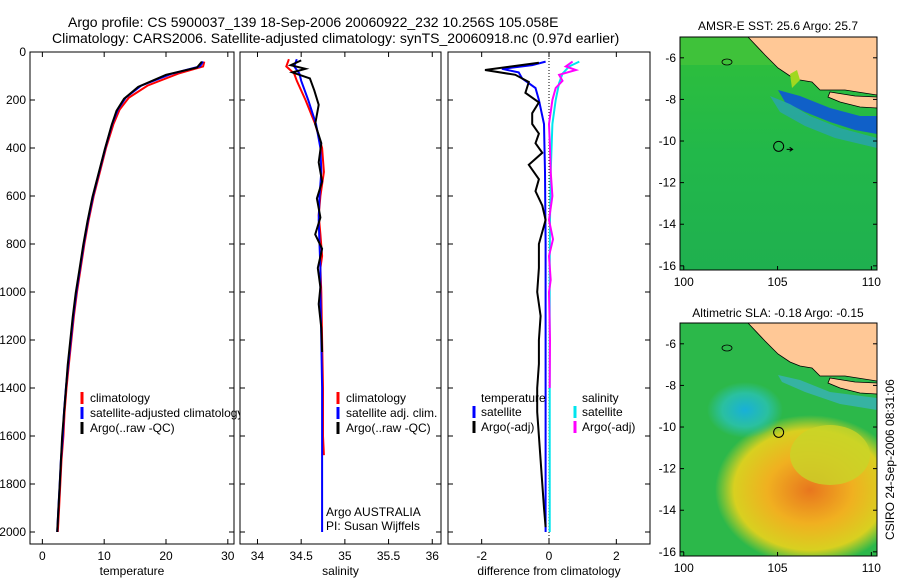  I want to click on x-tick-label: 36, so click(433, 556).